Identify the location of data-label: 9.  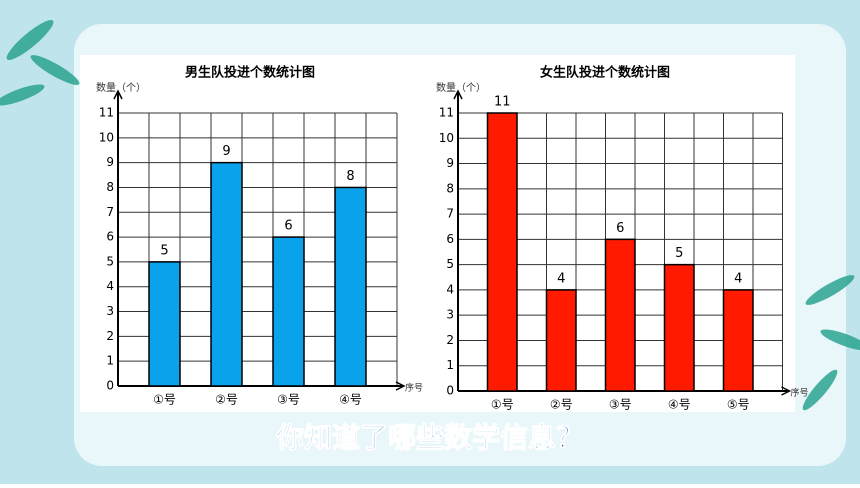
(226, 151).